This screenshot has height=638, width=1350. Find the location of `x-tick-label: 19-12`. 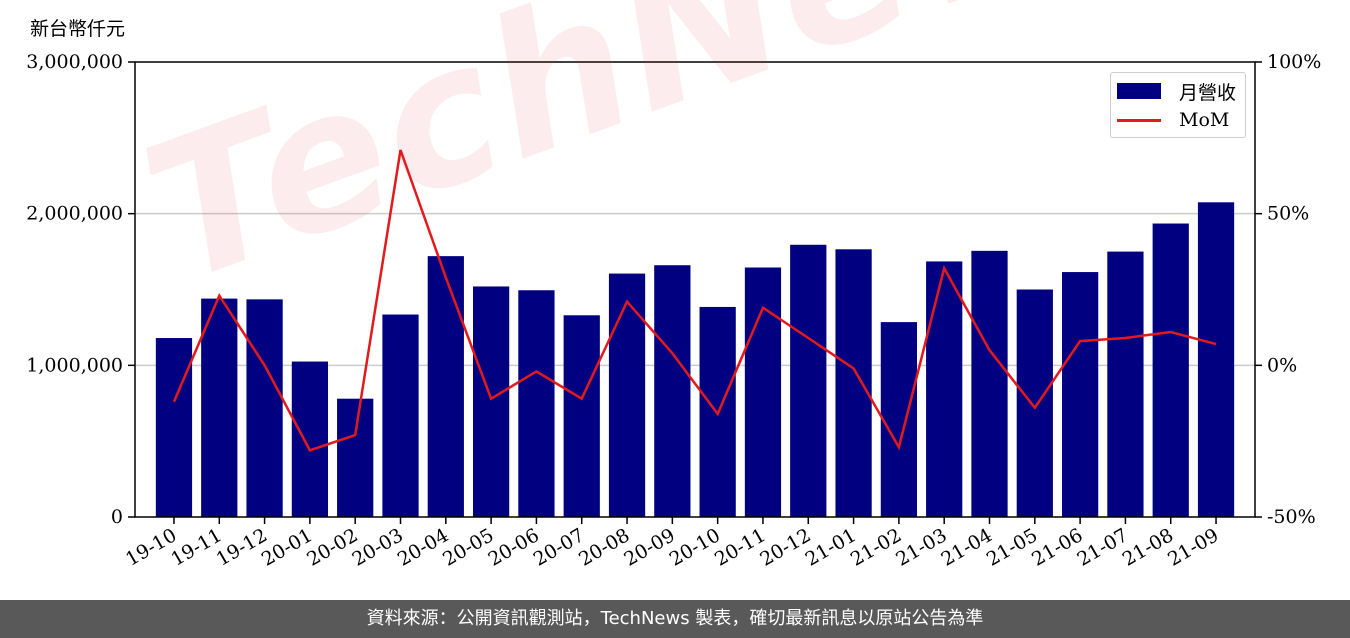

x-tick-label: 19-12 is located at coordinates (242, 547).